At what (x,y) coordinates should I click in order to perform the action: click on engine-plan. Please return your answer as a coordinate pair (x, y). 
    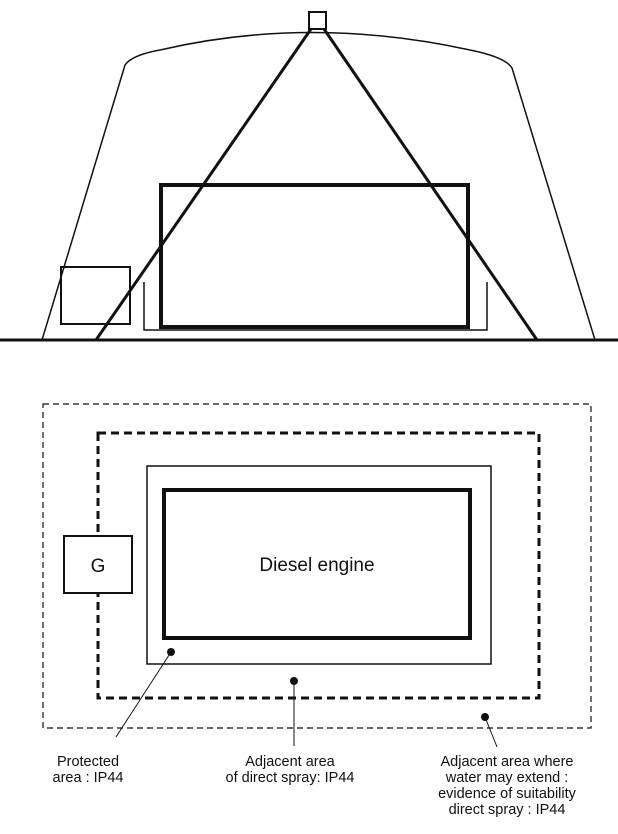
    Looking at the image, I should click on (317, 564).